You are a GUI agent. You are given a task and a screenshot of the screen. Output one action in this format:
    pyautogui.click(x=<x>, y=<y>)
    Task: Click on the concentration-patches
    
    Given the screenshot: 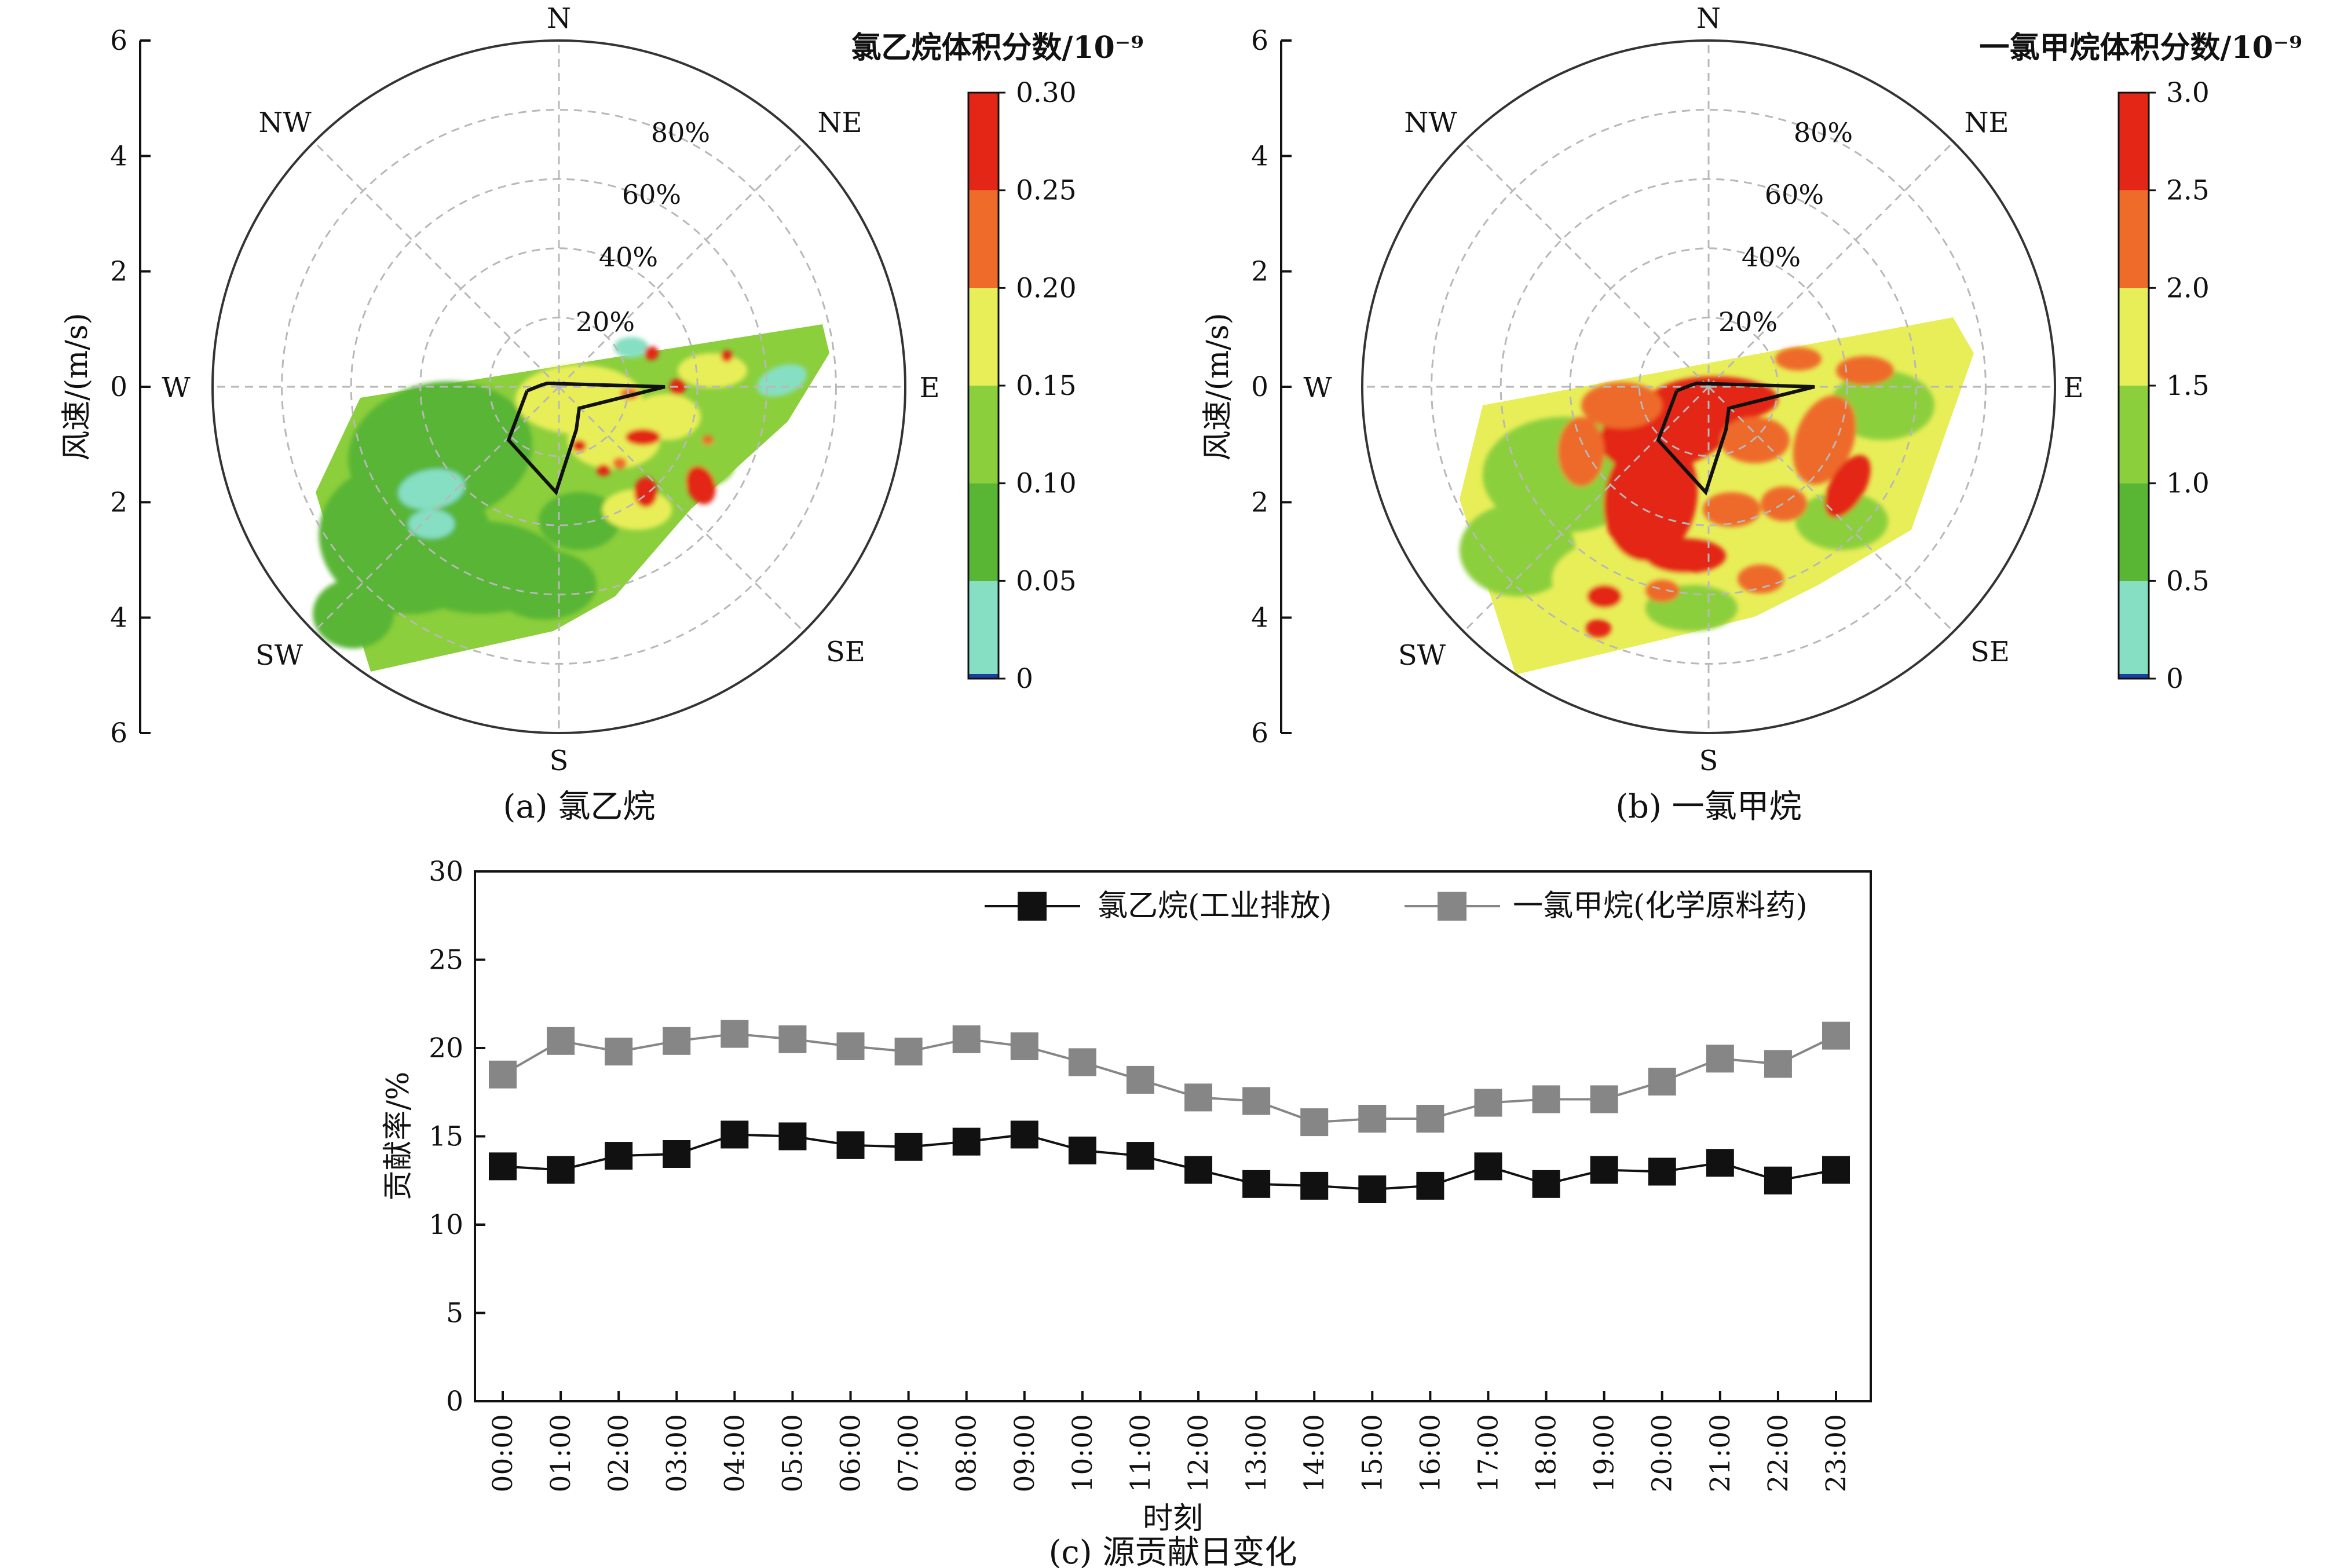 What is the action you would take?
    pyautogui.click(x=560, y=493)
    